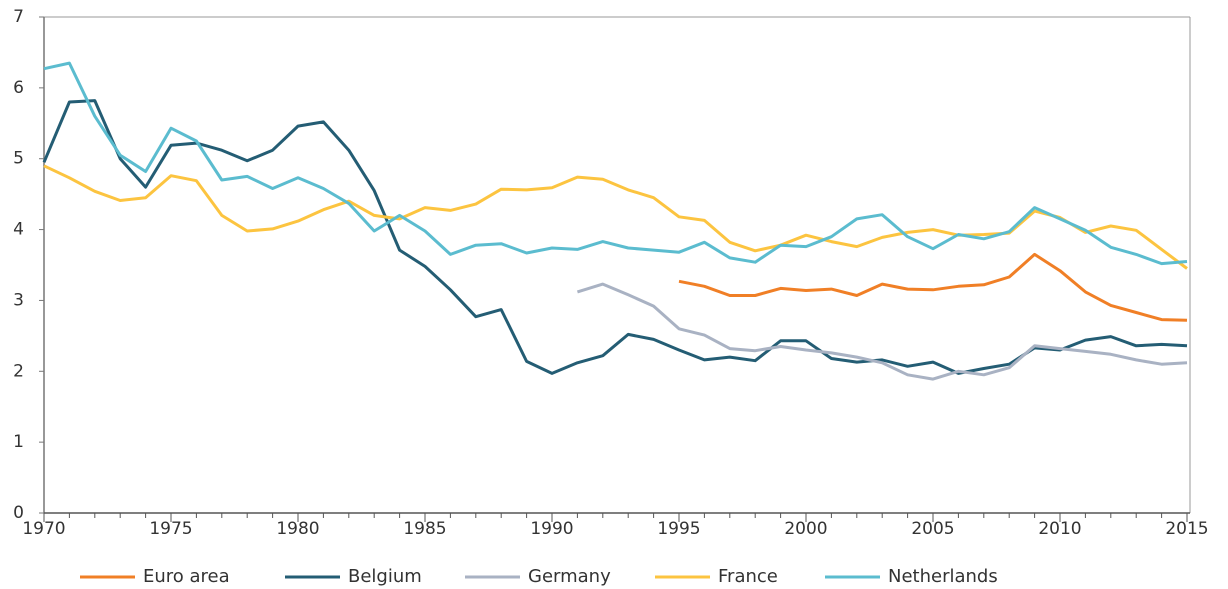 The image size is (1228, 589). What do you see at coordinates (18, 159) in the screenshot?
I see `y-tick-label: 5` at bounding box center [18, 159].